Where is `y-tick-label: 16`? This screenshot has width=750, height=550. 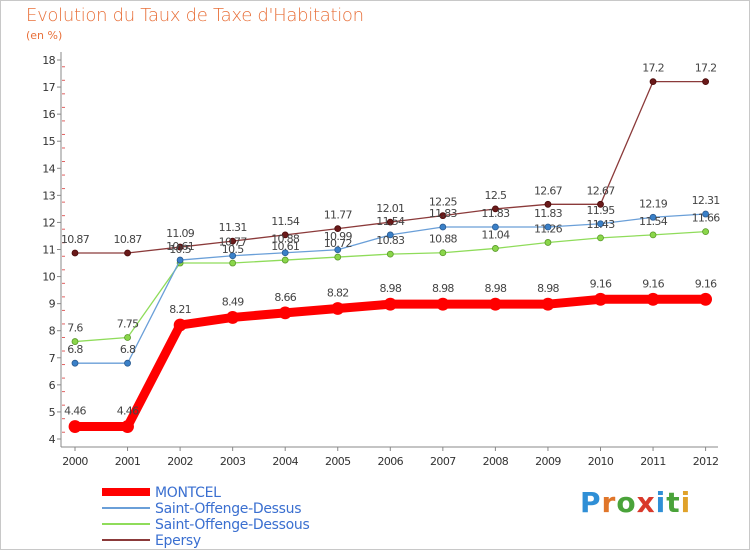 y-tick-label: 16 is located at coordinates (48, 114).